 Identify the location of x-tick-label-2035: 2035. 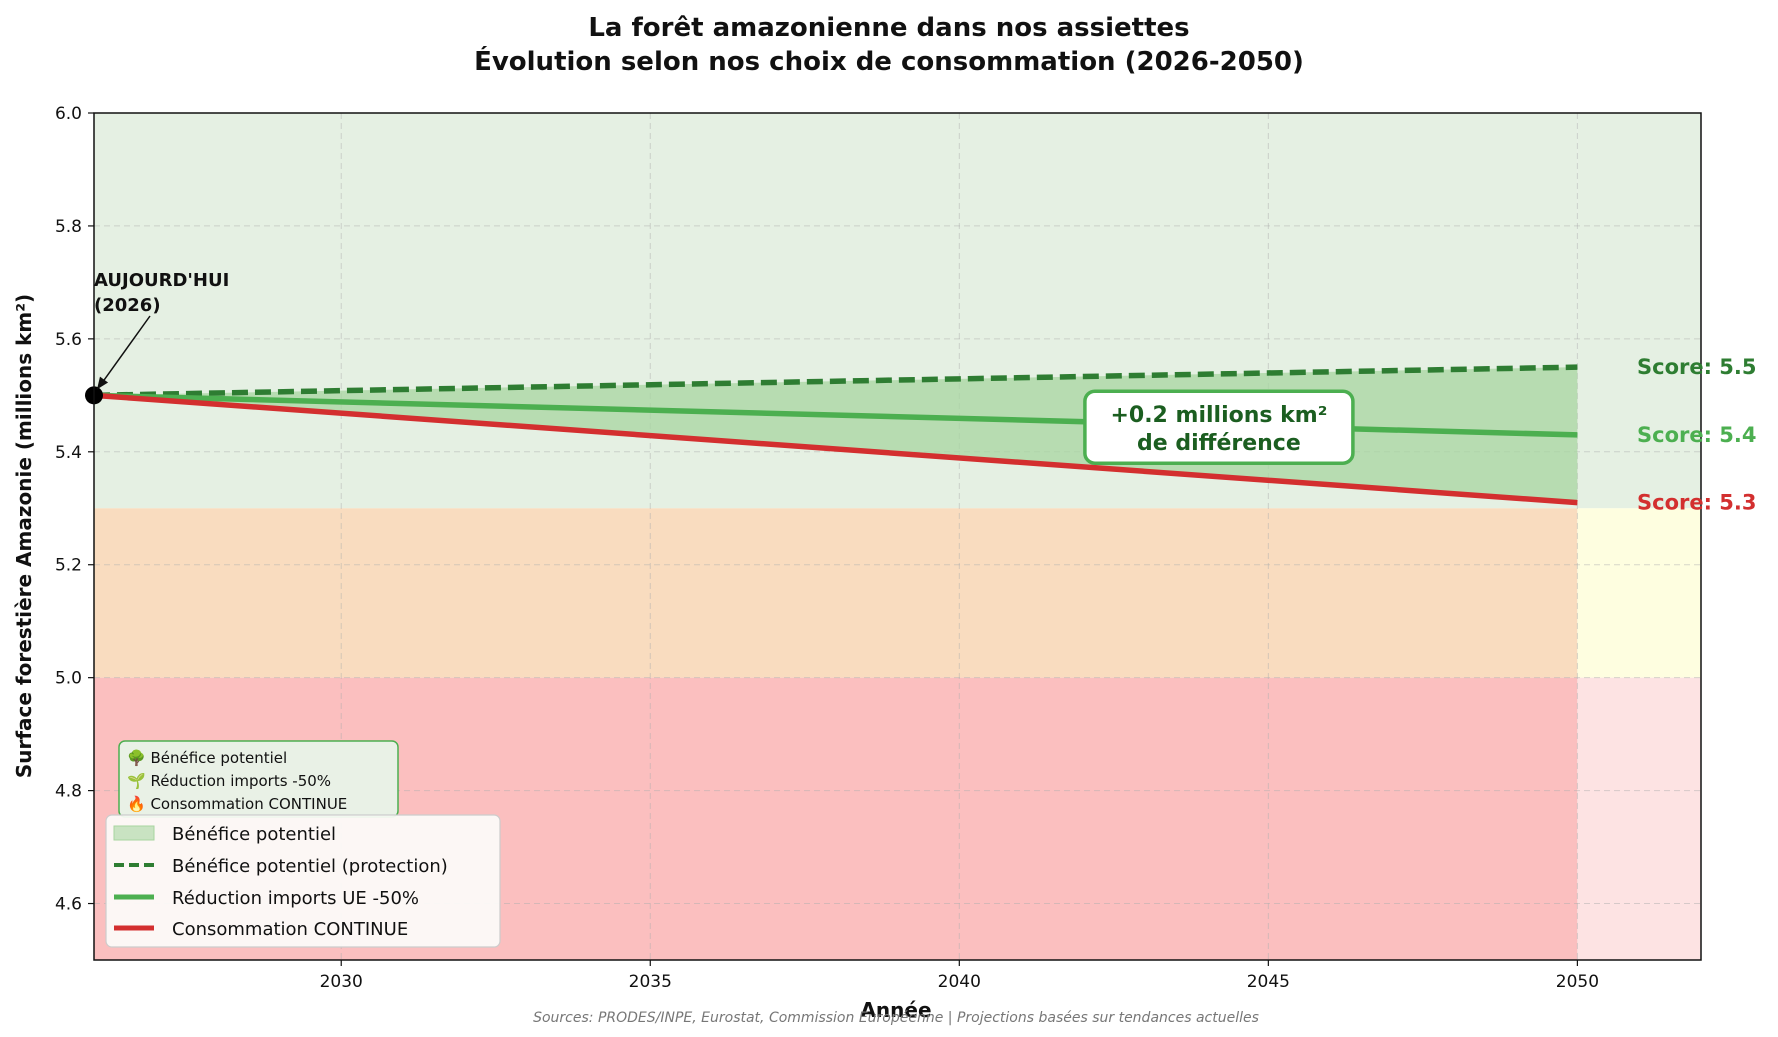
(650, 982).